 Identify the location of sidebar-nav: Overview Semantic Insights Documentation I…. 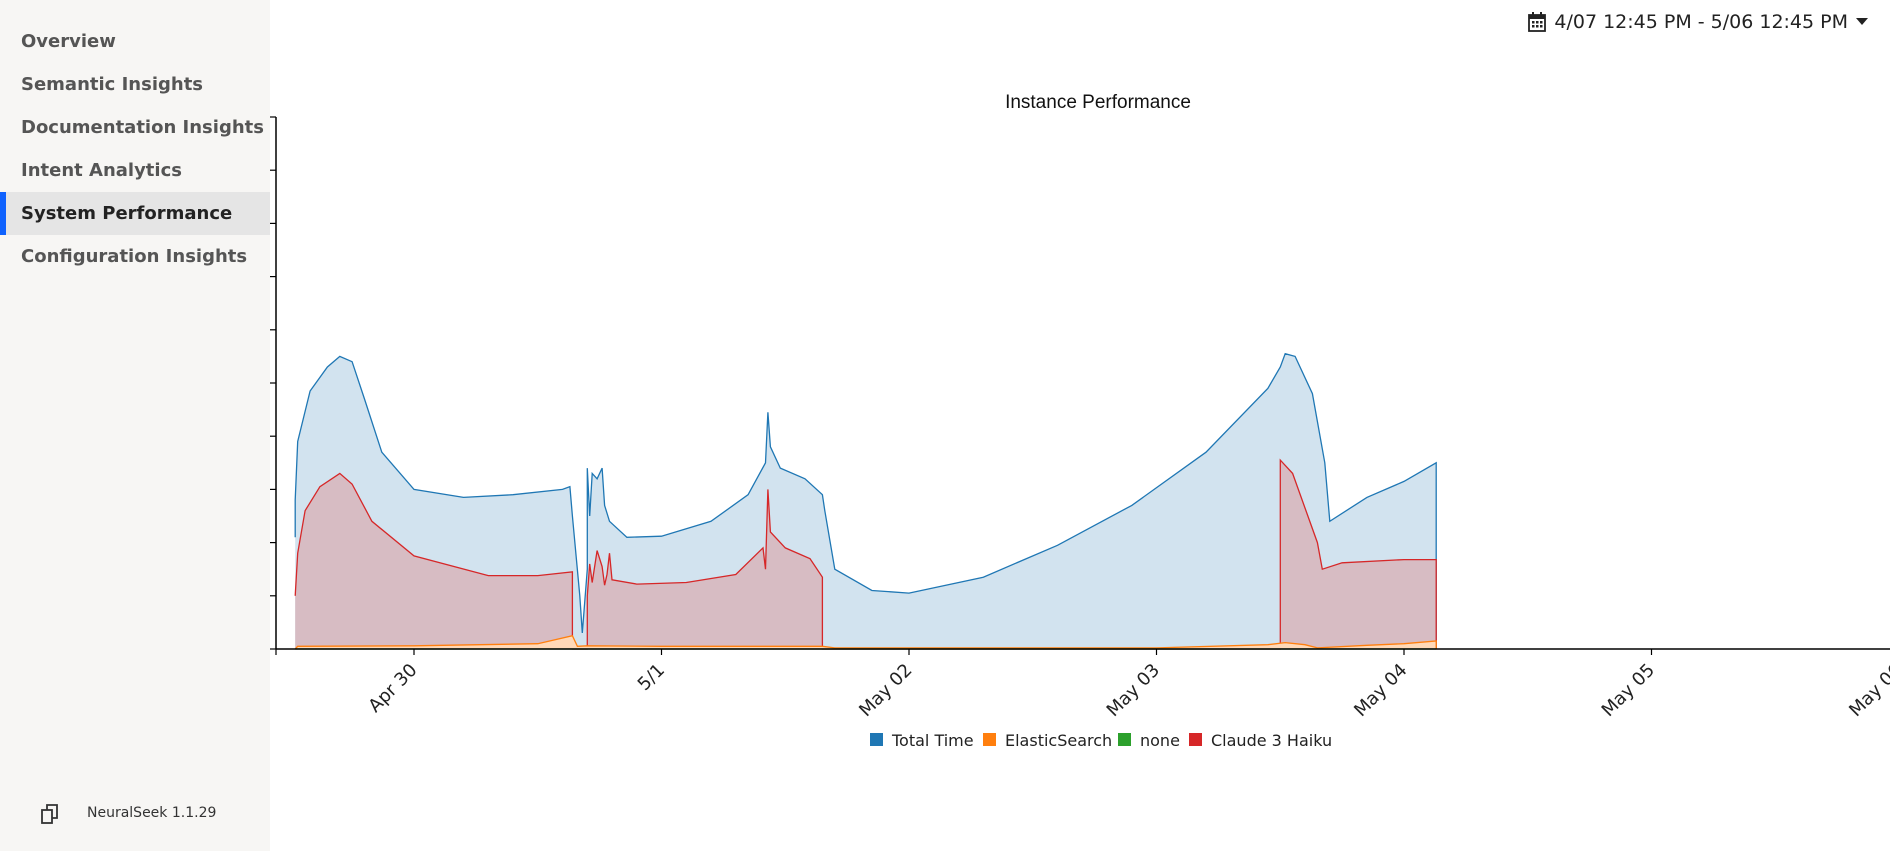
(135, 149).